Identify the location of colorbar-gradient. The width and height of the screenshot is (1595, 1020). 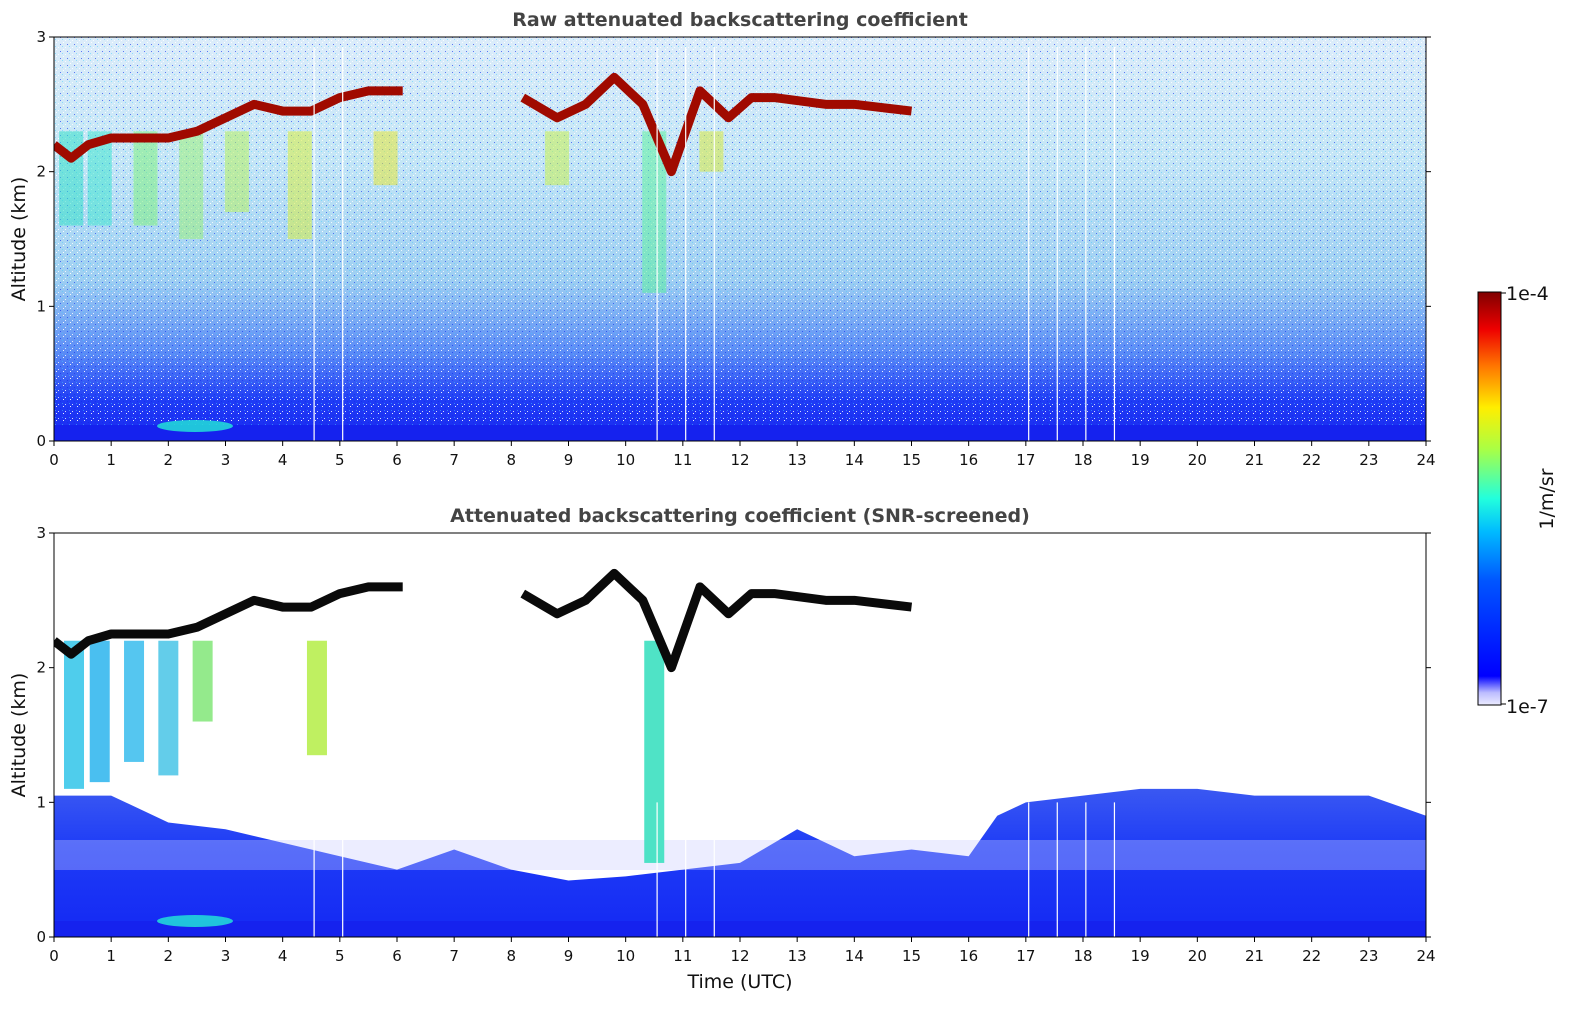
(1489, 498).